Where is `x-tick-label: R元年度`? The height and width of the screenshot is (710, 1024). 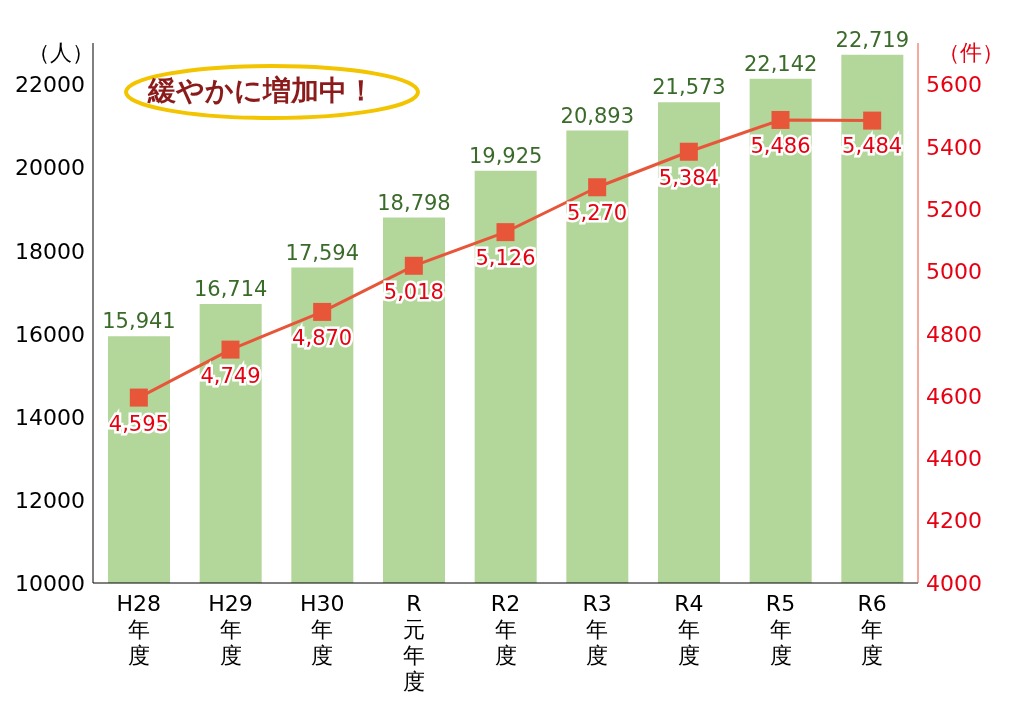
x-tick-label: R元年度 is located at coordinates (413, 642).